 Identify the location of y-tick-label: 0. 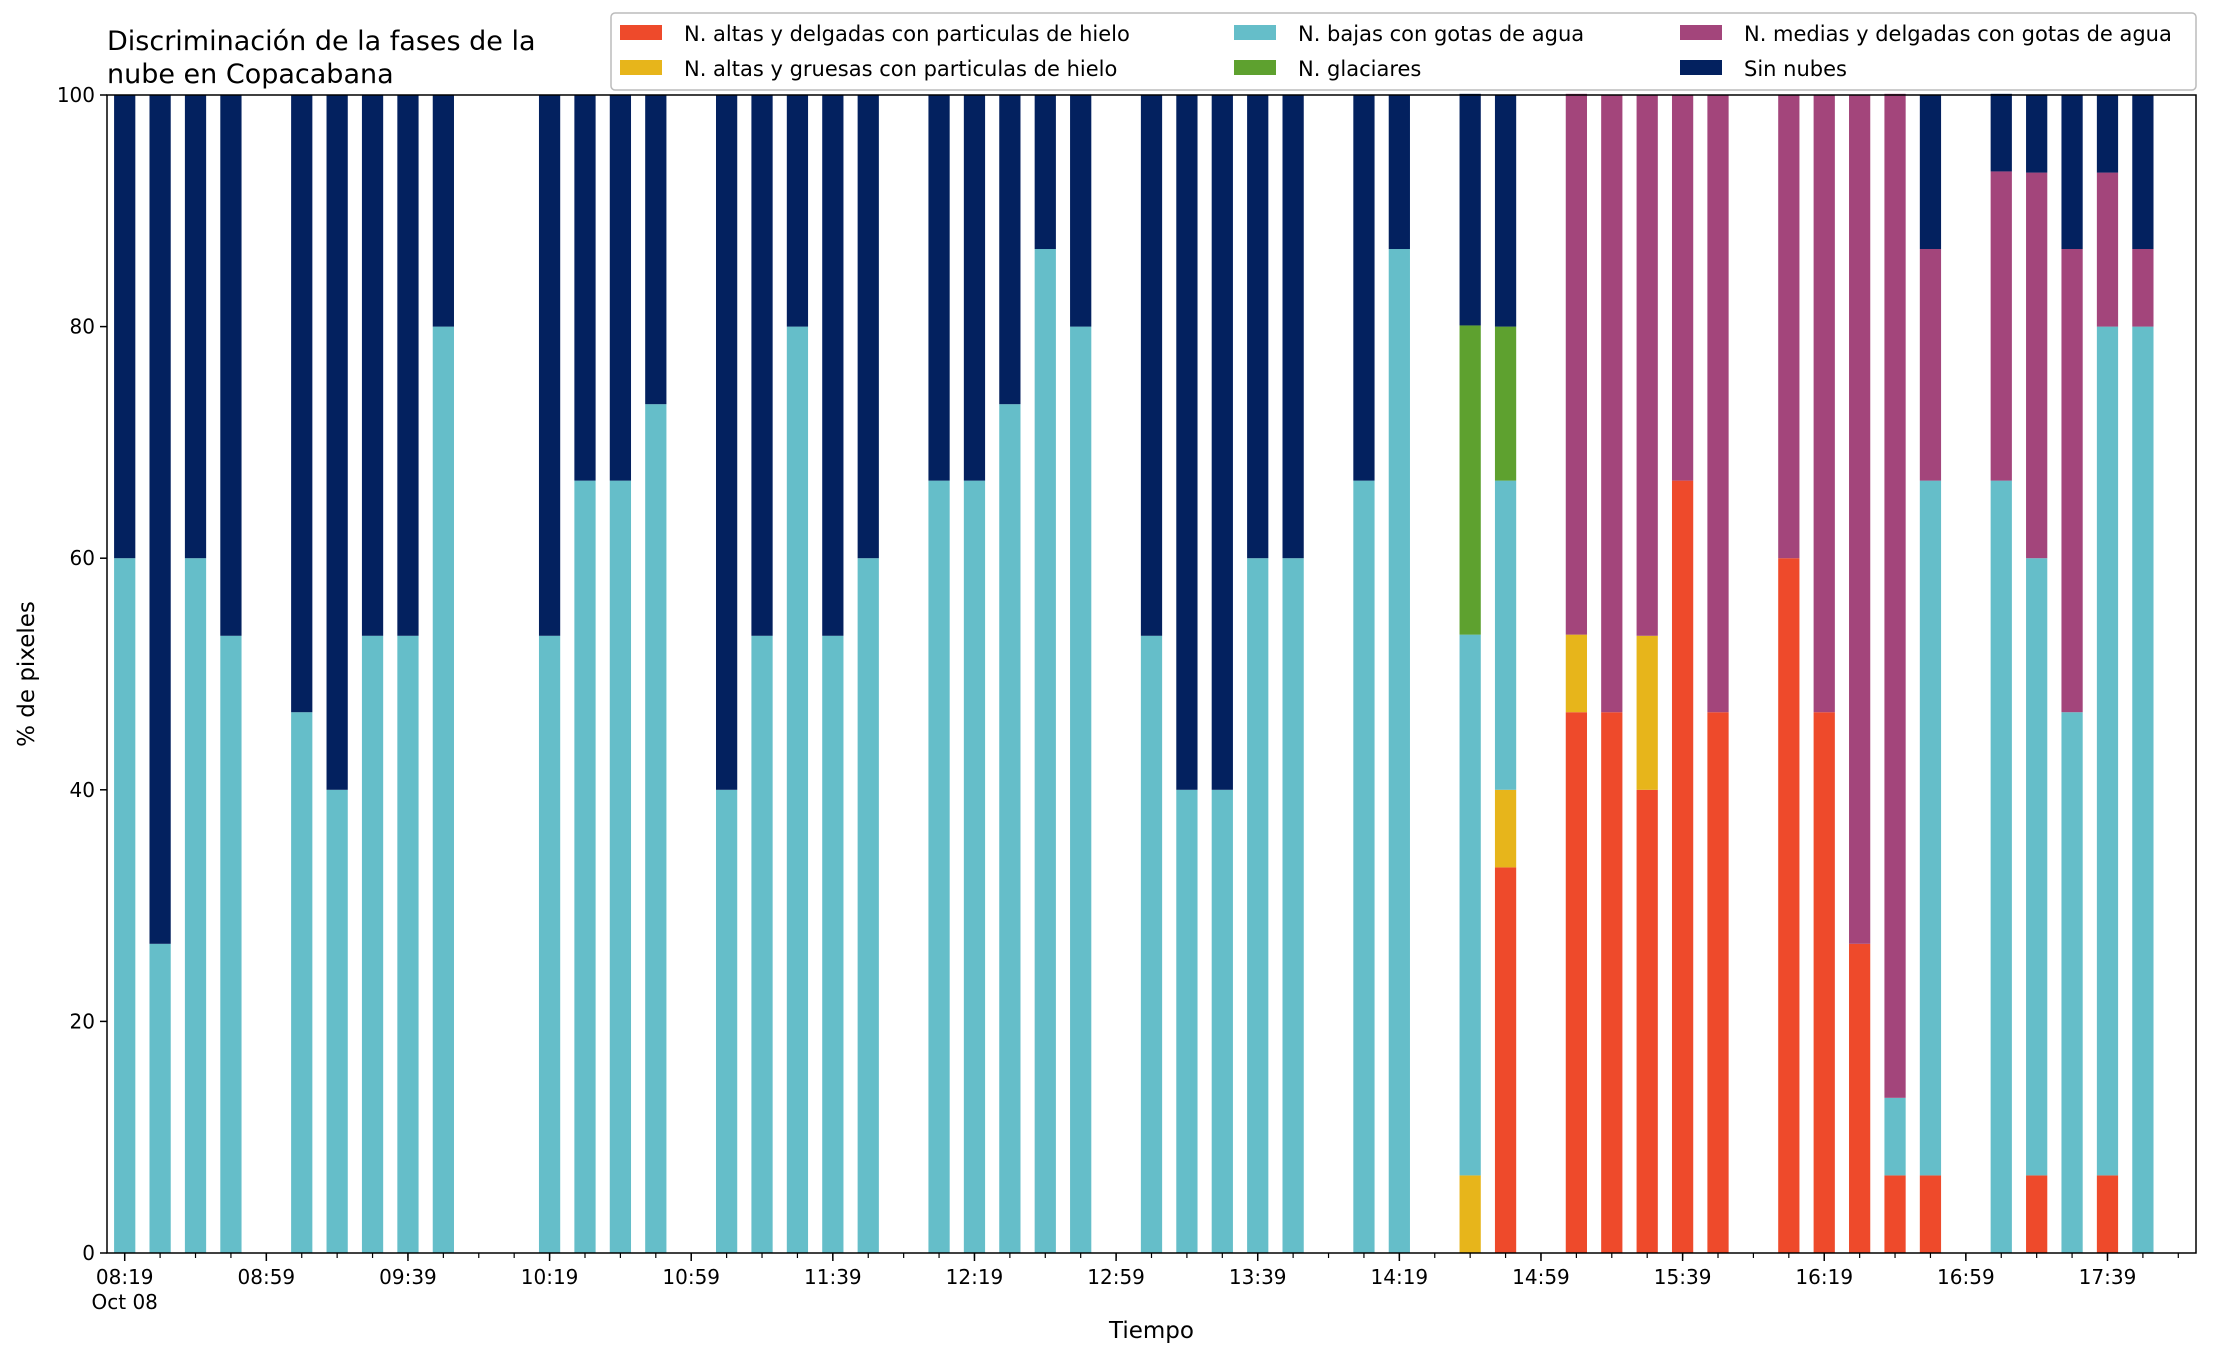
(88, 1253).